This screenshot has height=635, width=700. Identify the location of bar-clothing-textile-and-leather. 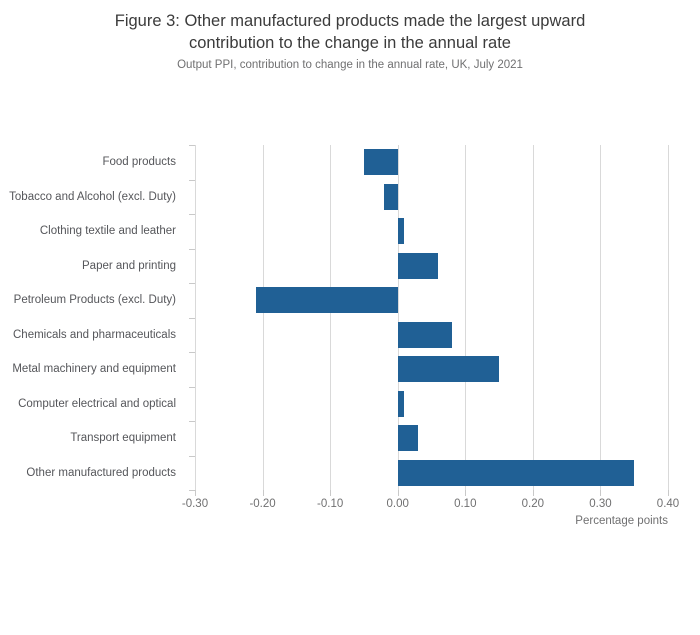
(401, 231).